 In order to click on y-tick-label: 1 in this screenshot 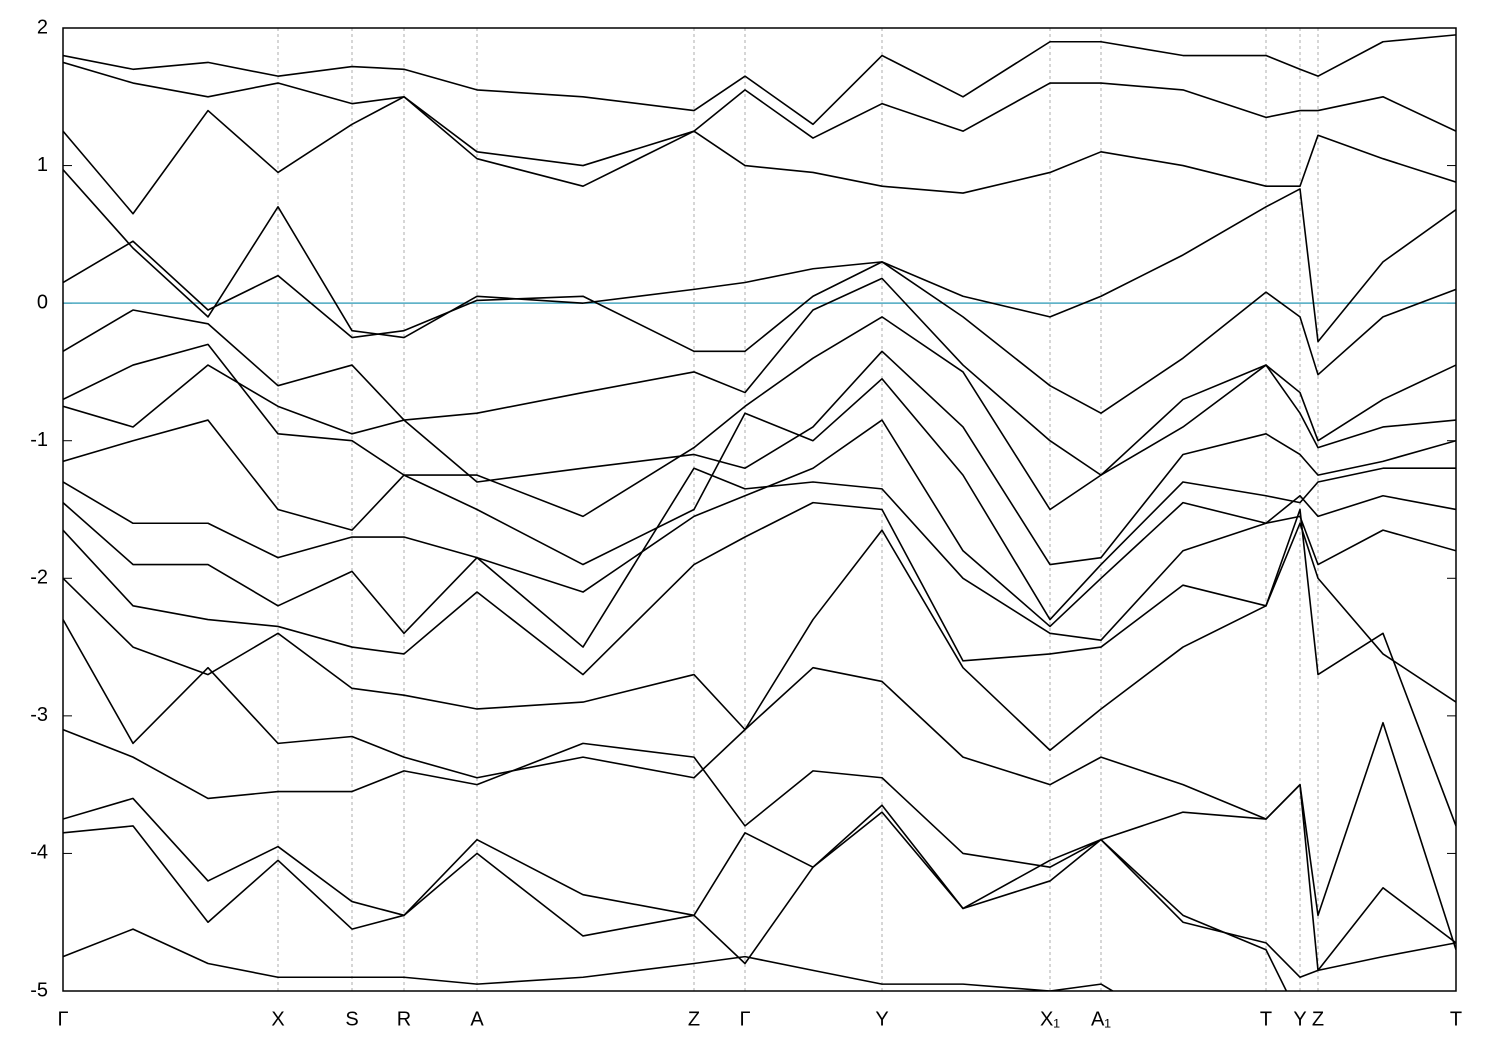, I will do `click(42, 165)`.